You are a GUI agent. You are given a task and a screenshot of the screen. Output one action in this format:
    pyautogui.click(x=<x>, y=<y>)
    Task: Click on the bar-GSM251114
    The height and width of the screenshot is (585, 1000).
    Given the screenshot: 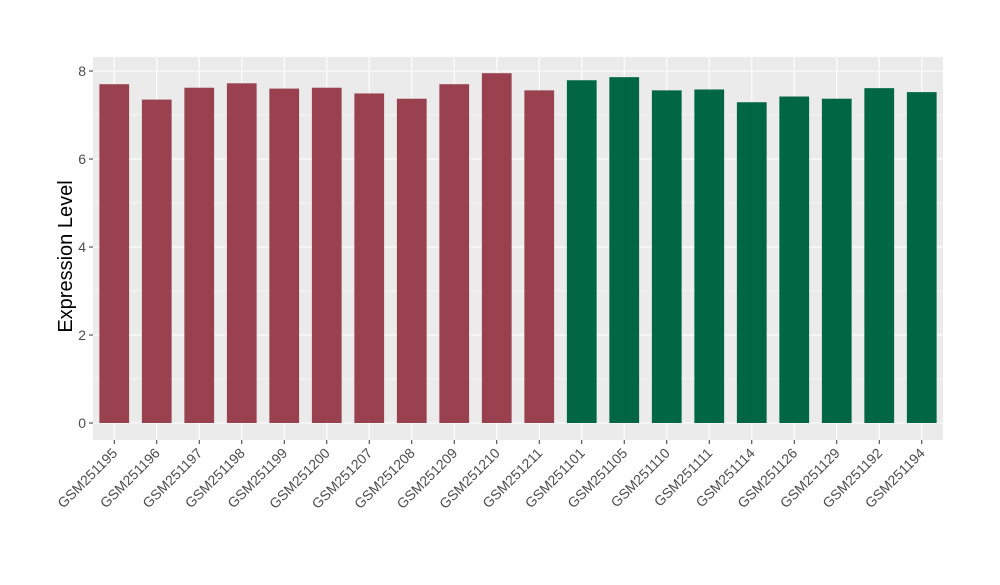 What is the action you would take?
    pyautogui.click(x=751, y=263)
    